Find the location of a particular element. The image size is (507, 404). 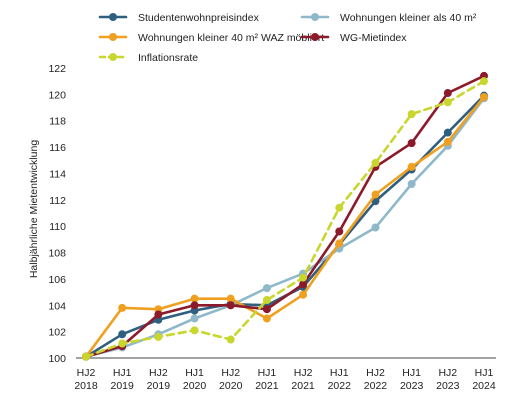

legend-item: Wohnungen kleiner als 40 m² is located at coordinates (388, 18).